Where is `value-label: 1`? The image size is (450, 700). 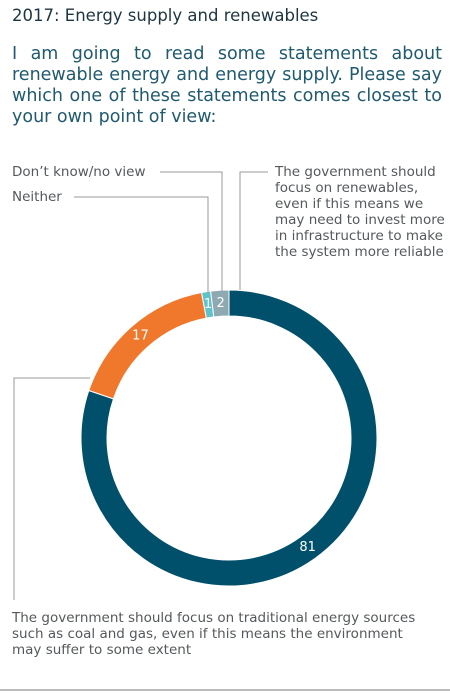 value-label: 1 is located at coordinates (208, 304).